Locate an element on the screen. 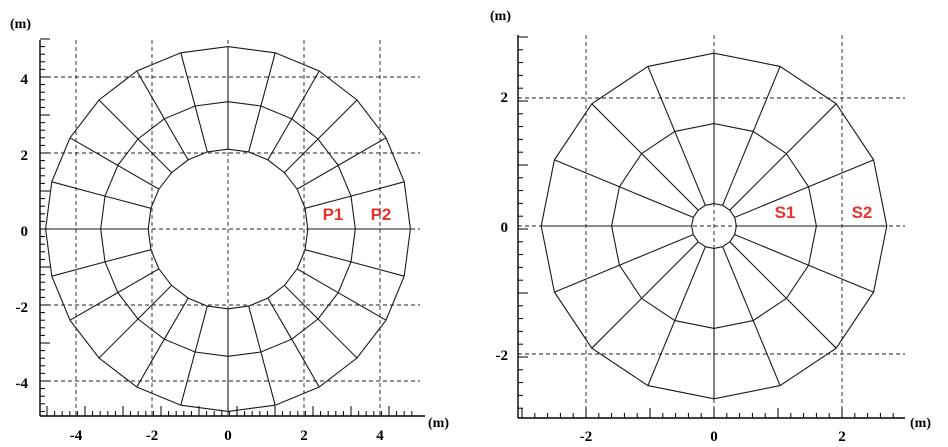 This screenshot has width=948, height=447. point-label-s1: S1 is located at coordinates (785, 212).